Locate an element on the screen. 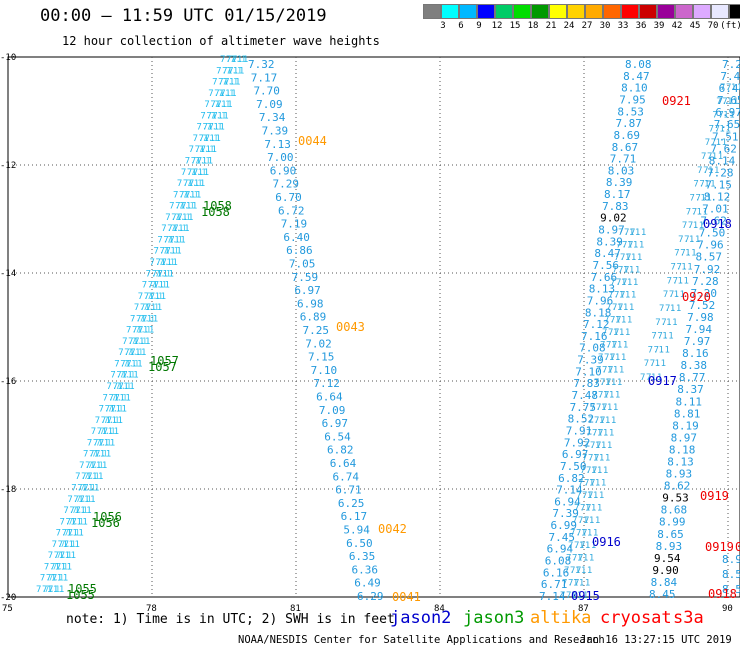 The height and width of the screenshot is (650, 740). track-value: 6.72 is located at coordinates (291, 210).